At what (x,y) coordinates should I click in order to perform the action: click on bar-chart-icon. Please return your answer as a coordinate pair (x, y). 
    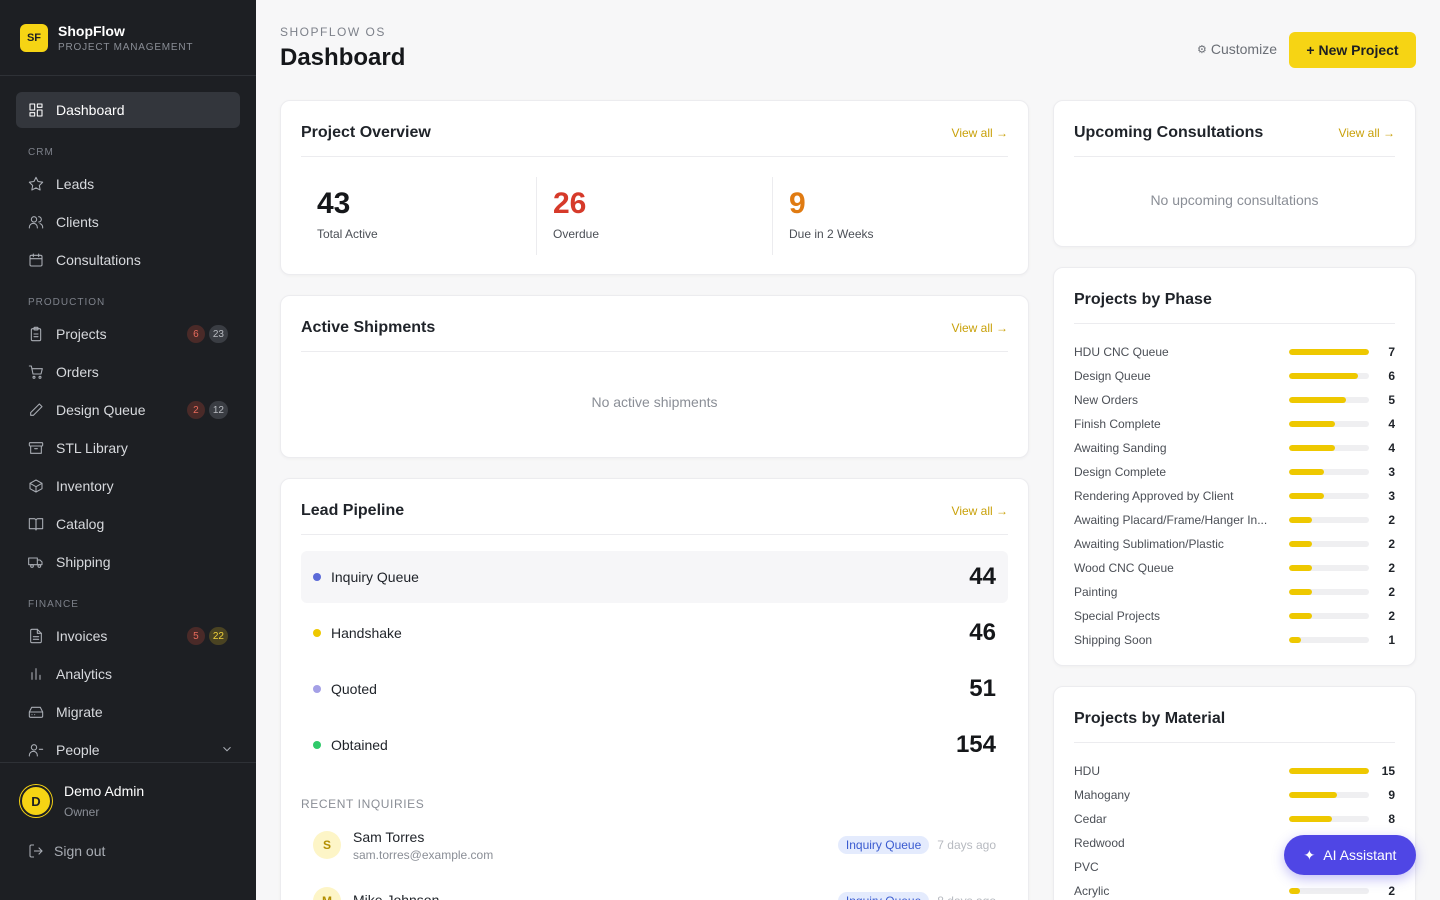
    Looking at the image, I should click on (36, 674).